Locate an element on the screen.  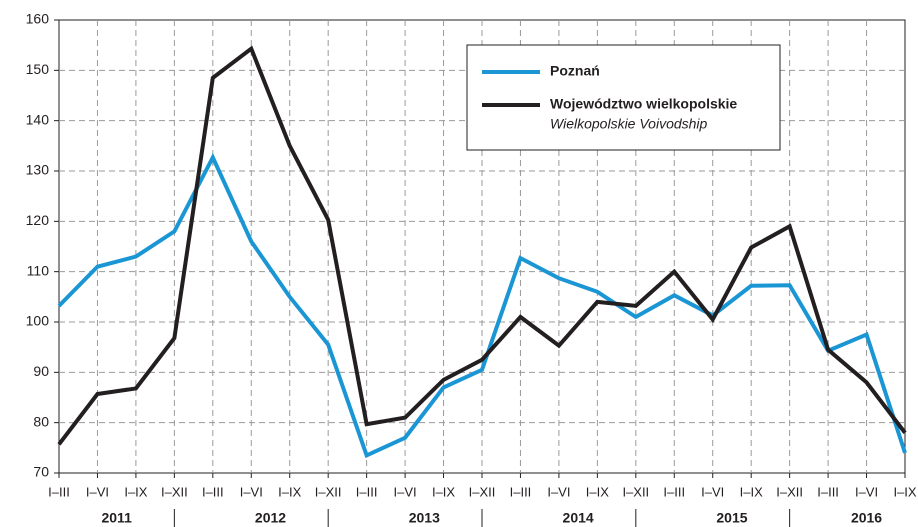
y-tick-label: 140 is located at coordinates (38, 119).